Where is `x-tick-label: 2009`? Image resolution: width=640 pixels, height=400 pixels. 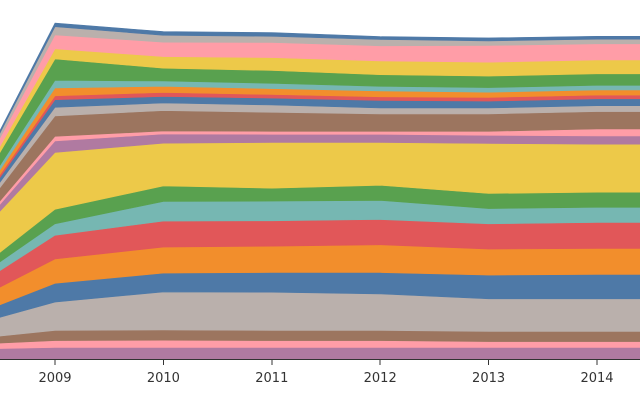
x-tick-label: 2009 is located at coordinates (54, 378).